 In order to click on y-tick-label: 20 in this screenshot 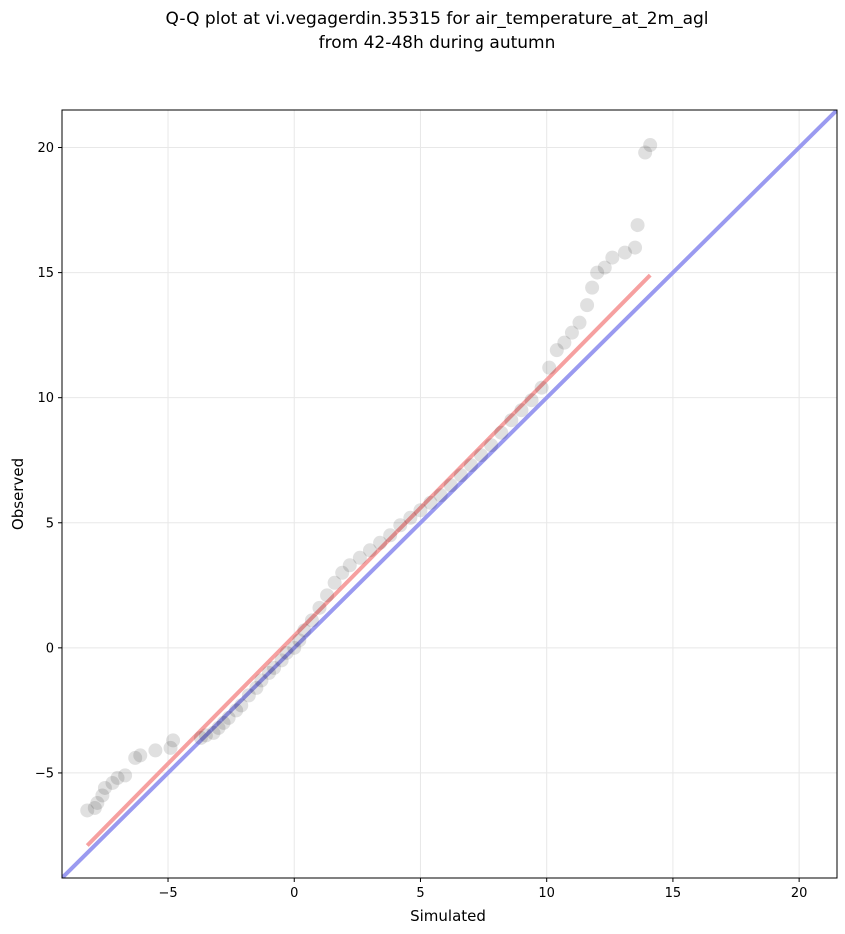, I will do `click(45, 148)`.